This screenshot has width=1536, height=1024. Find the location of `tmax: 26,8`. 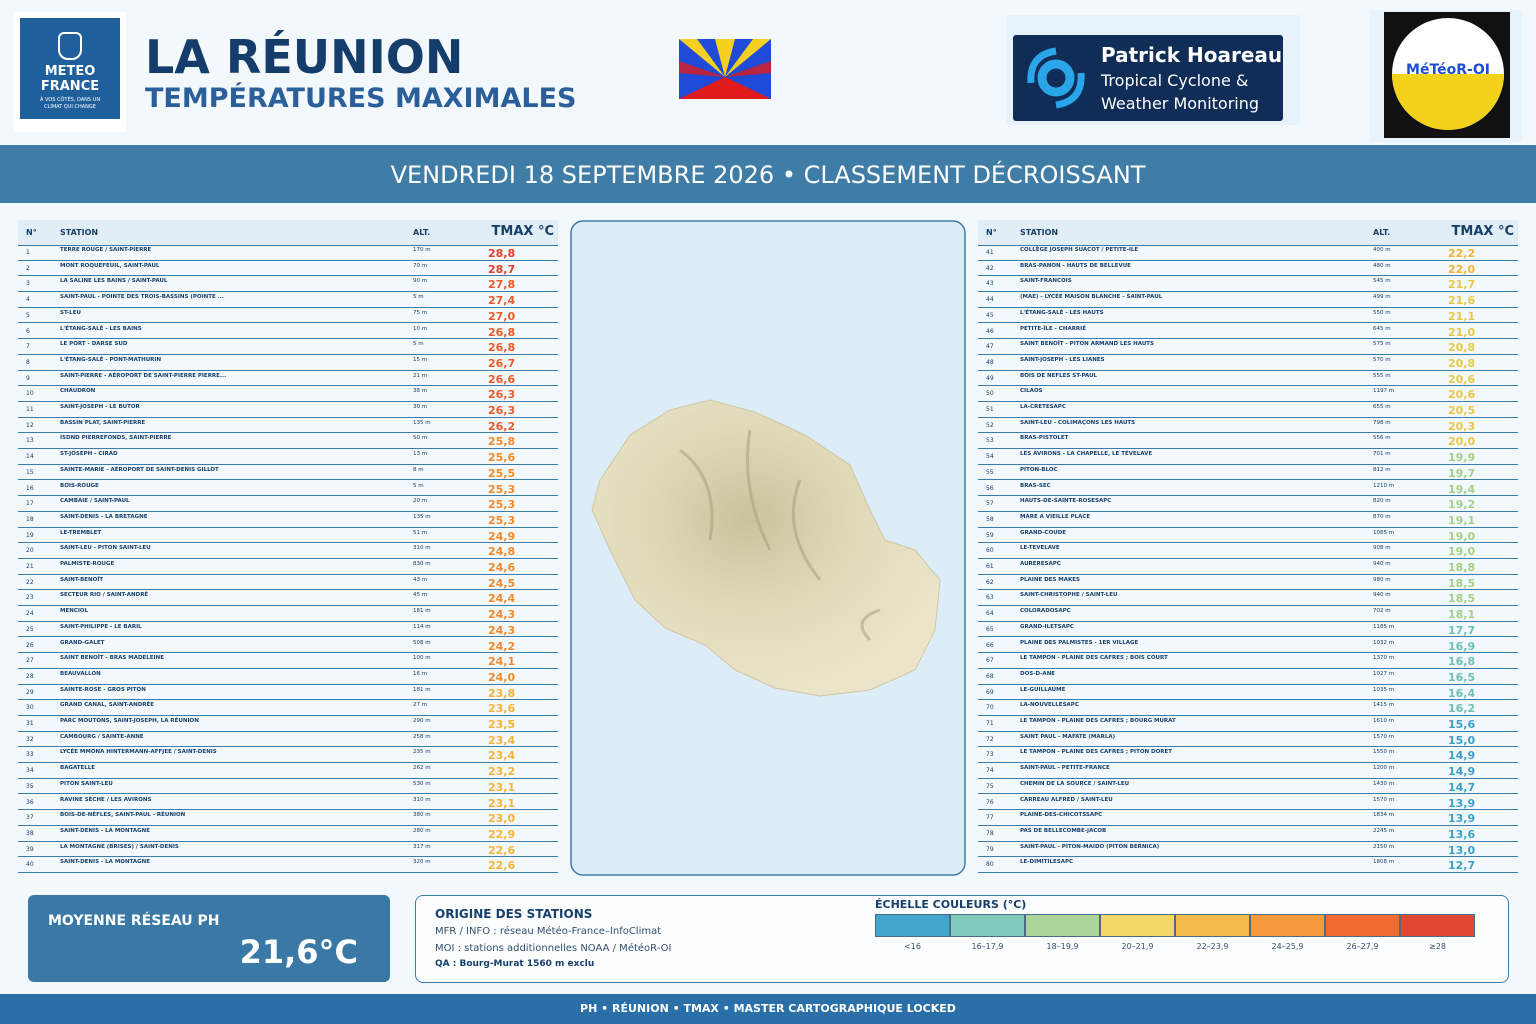

tmax: 26,8 is located at coordinates (502, 332).